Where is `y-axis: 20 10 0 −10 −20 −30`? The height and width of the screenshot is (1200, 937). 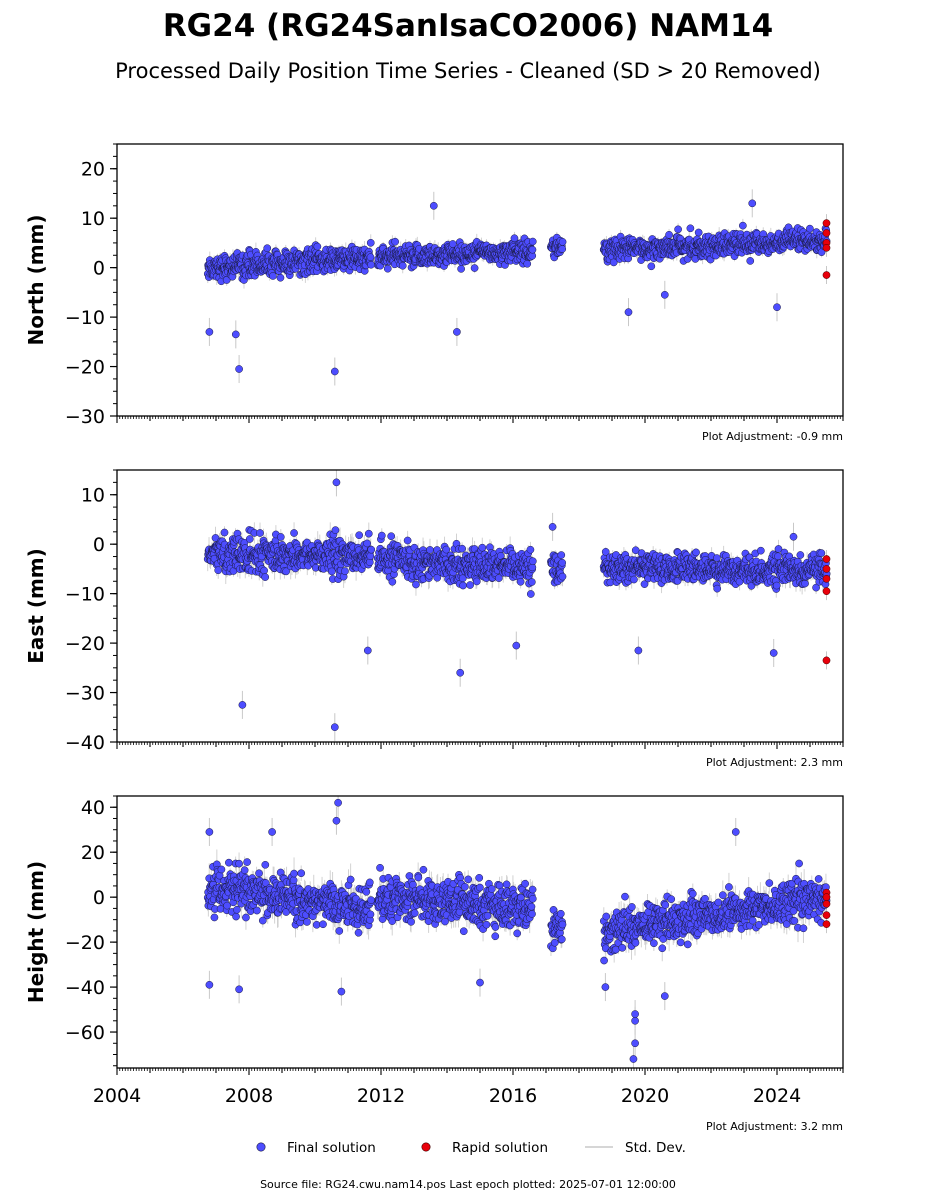 y-axis: 20 10 0 −10 −20 −30 is located at coordinates (91, 285).